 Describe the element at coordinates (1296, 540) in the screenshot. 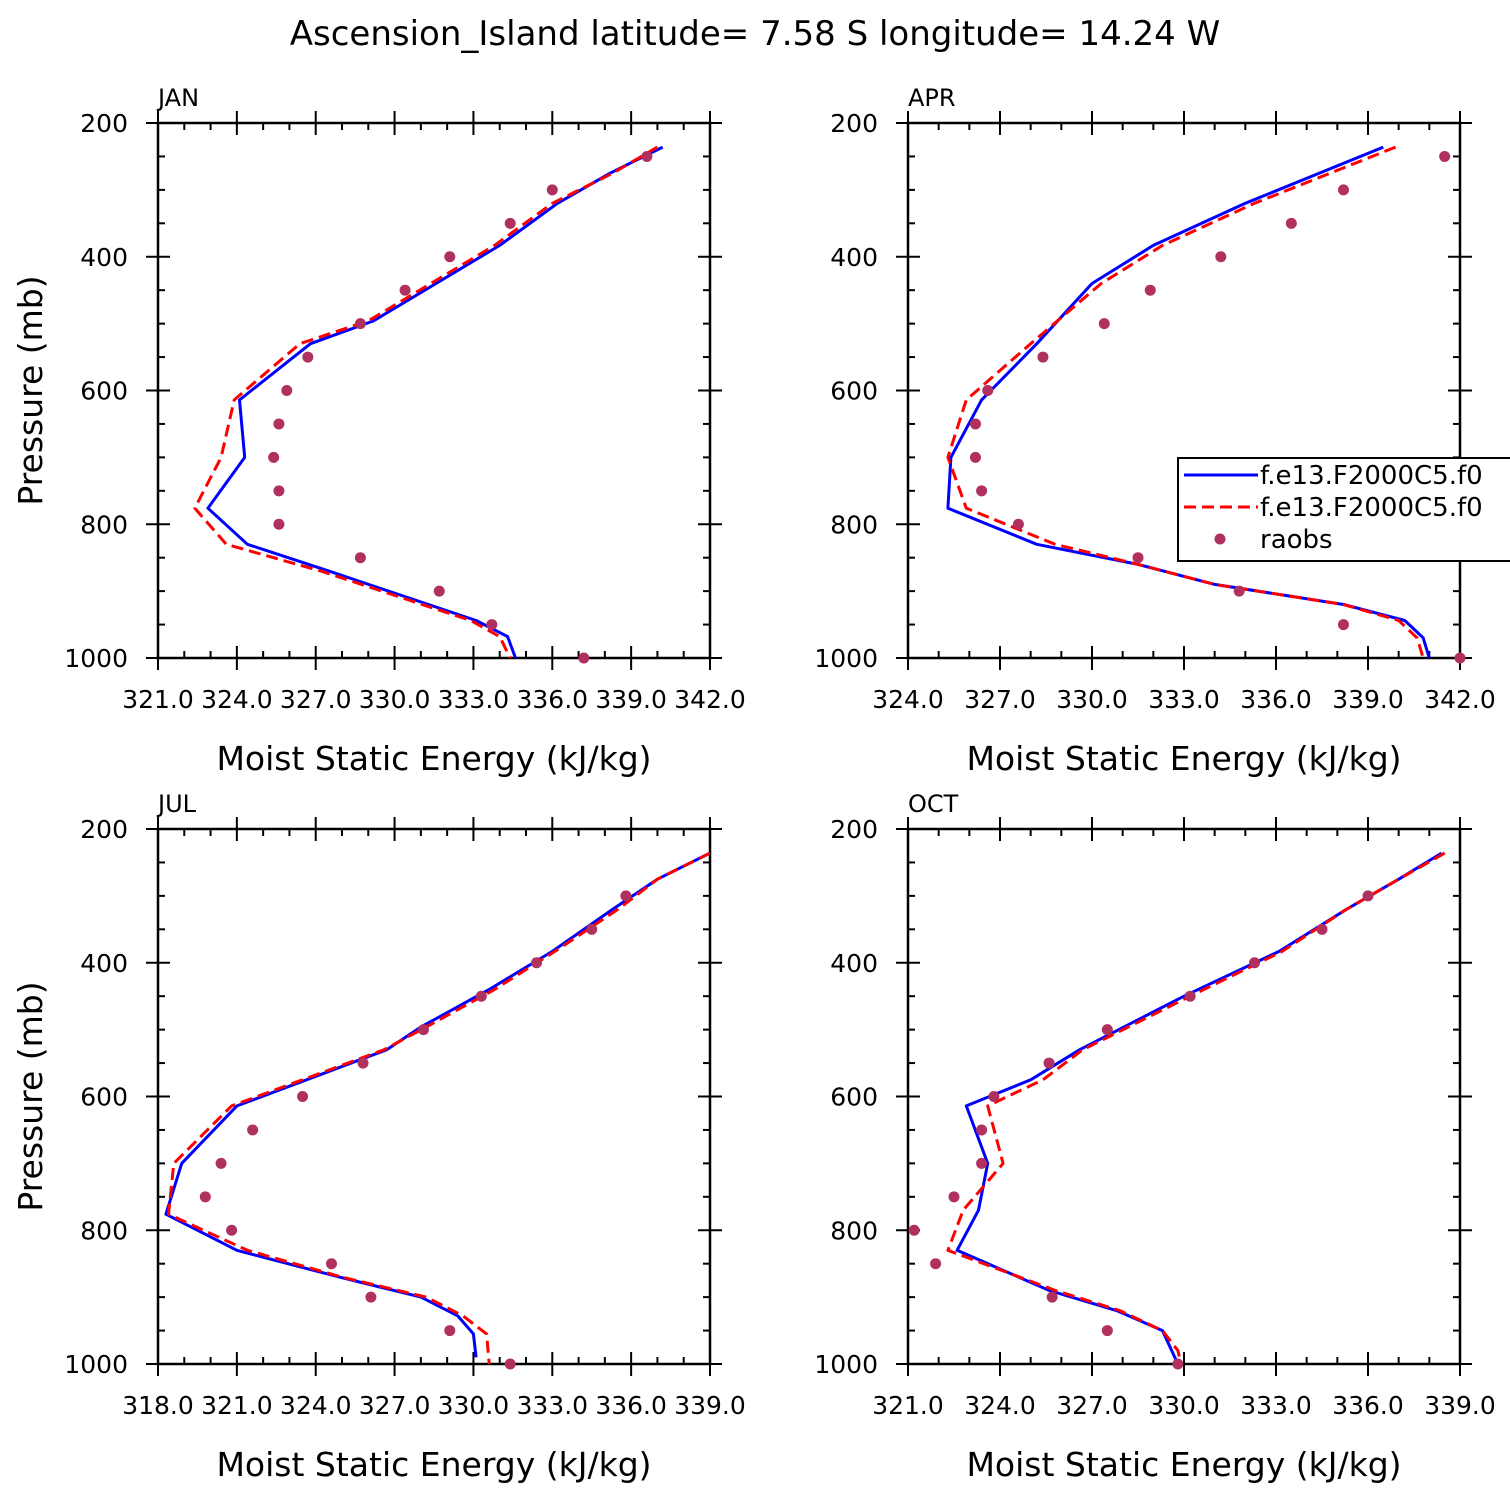

I see `legend-label: raobs` at that location.